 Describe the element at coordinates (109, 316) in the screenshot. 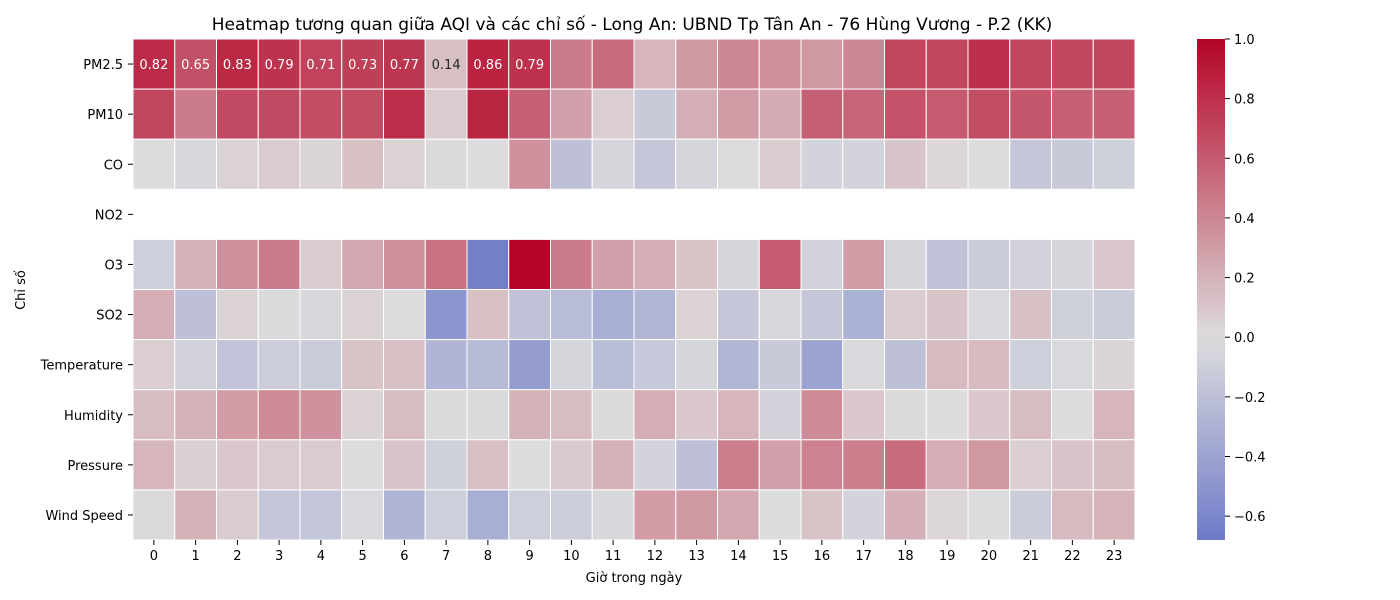

I see `y-tick-label: SO2` at that location.